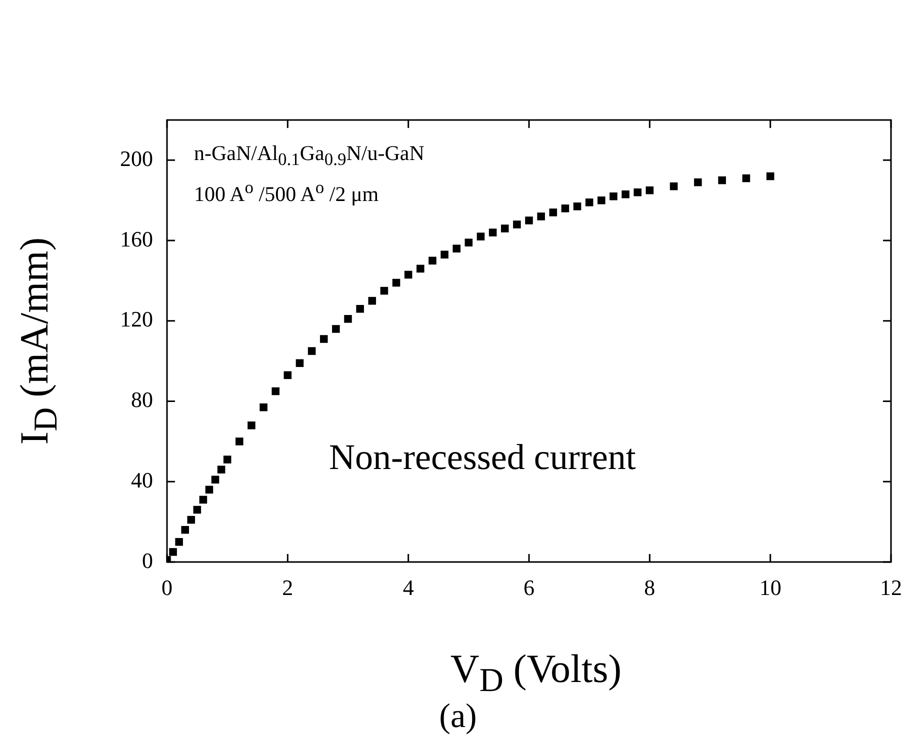  I want to click on x-tick-label: 12, so click(891, 587).